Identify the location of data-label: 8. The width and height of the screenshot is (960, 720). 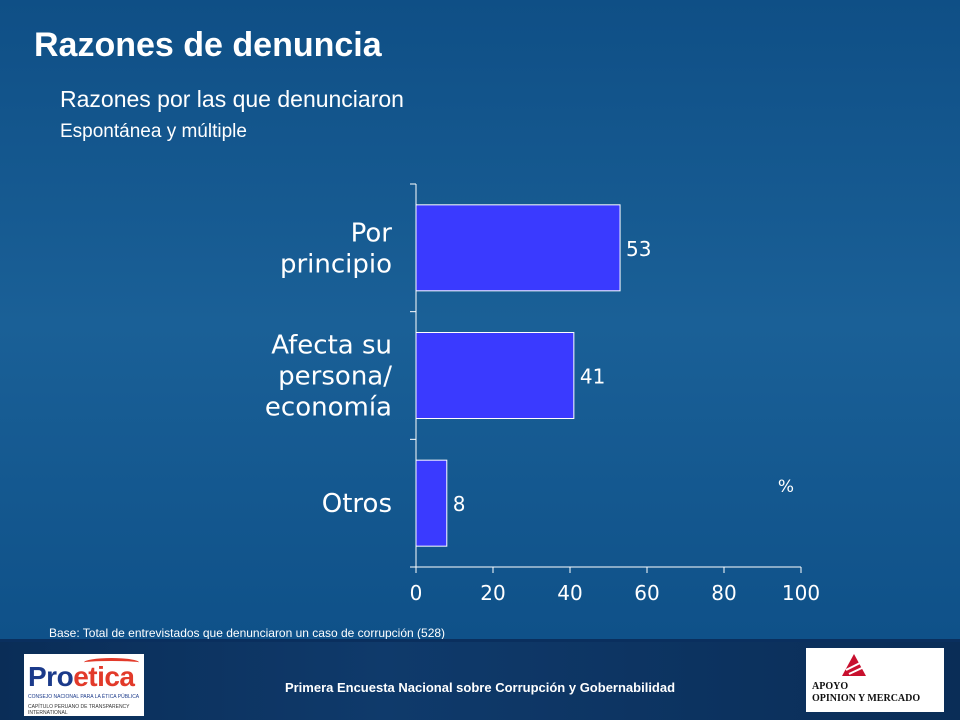
(459, 504).